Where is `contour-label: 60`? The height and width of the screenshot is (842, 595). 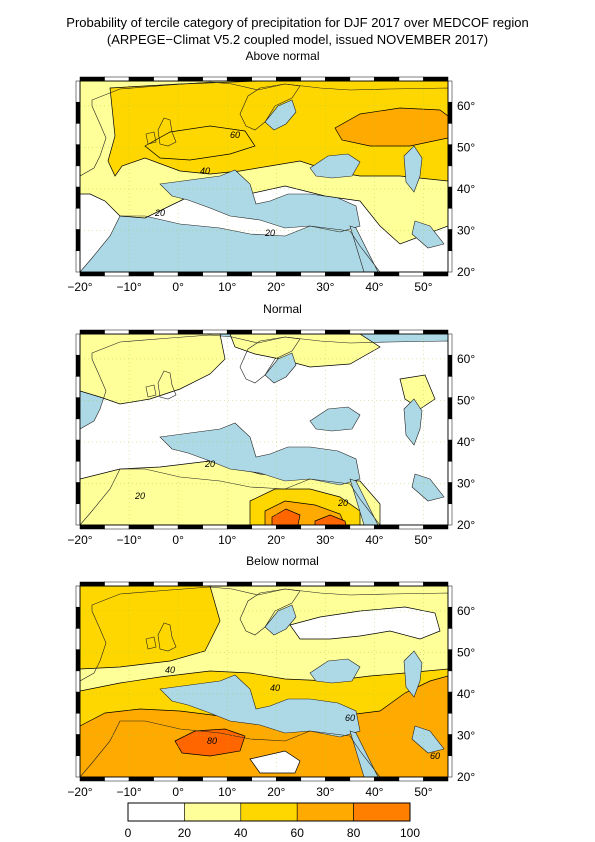
contour-label: 60 is located at coordinates (435, 756).